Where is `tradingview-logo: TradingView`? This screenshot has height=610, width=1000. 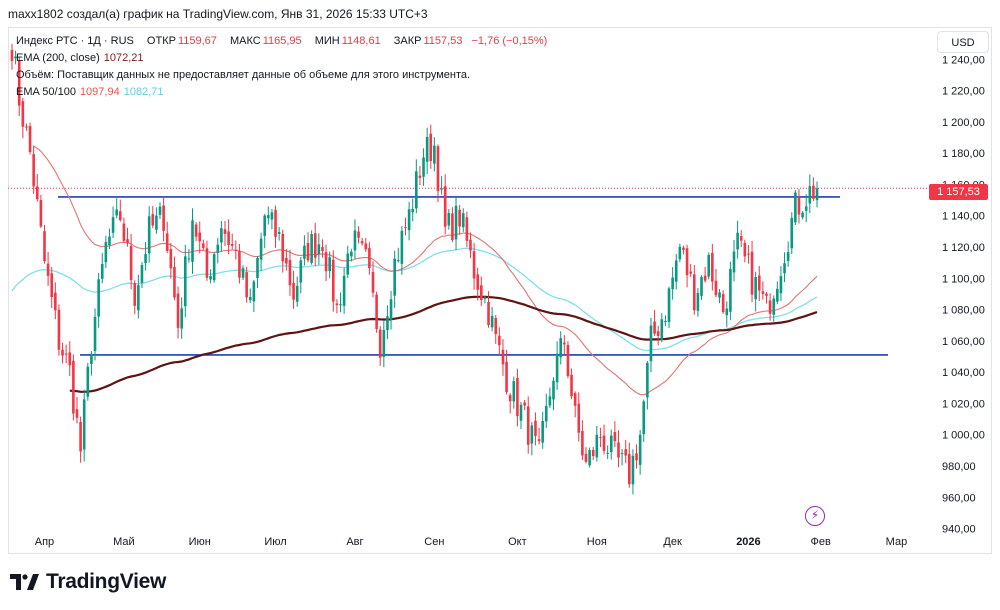
tradingview-logo: TradingView is located at coordinates (88, 582).